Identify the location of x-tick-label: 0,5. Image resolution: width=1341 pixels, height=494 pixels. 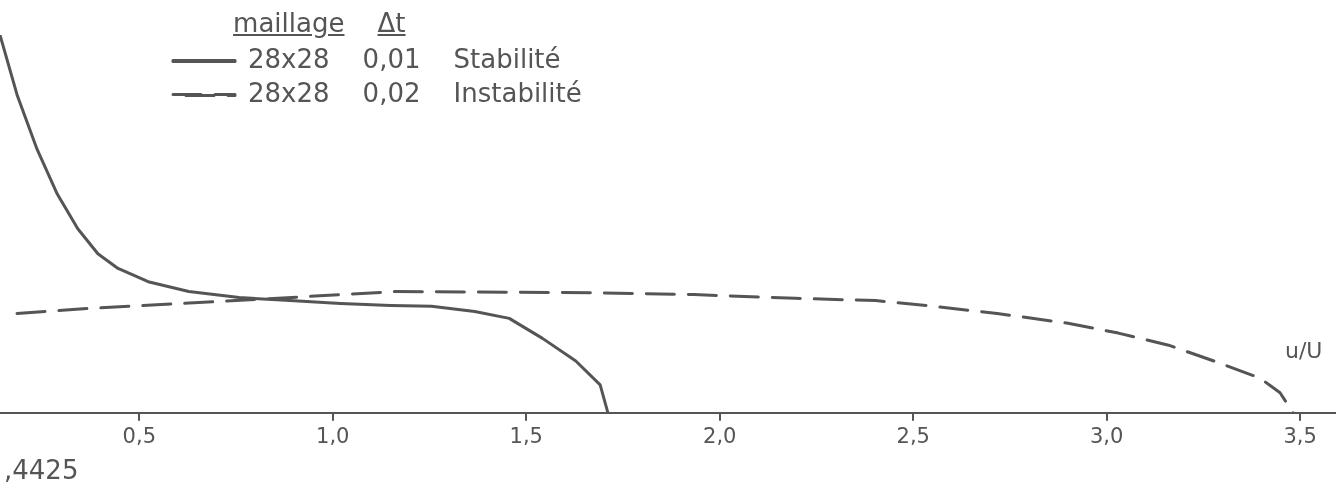
(139, 435).